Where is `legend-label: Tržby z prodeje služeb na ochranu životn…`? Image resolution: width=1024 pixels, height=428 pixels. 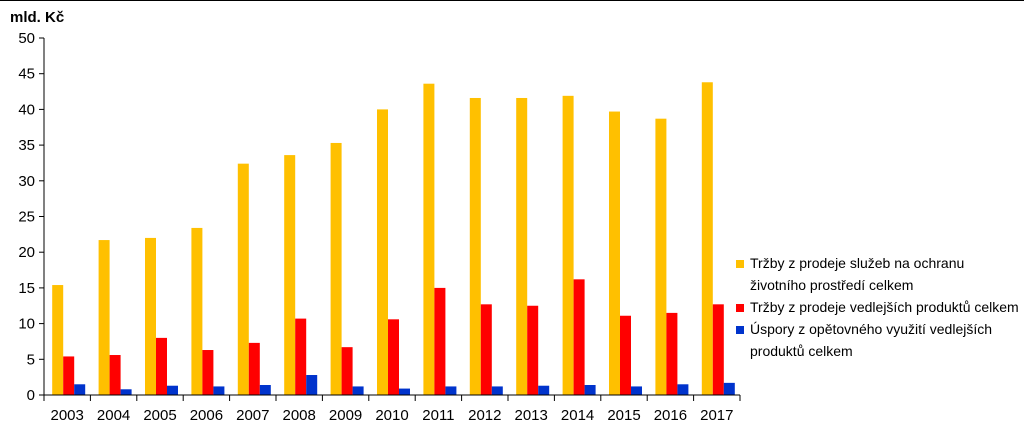
legend-label: Tržby z prodeje služeb na ochranu životn… is located at coordinates (857, 274).